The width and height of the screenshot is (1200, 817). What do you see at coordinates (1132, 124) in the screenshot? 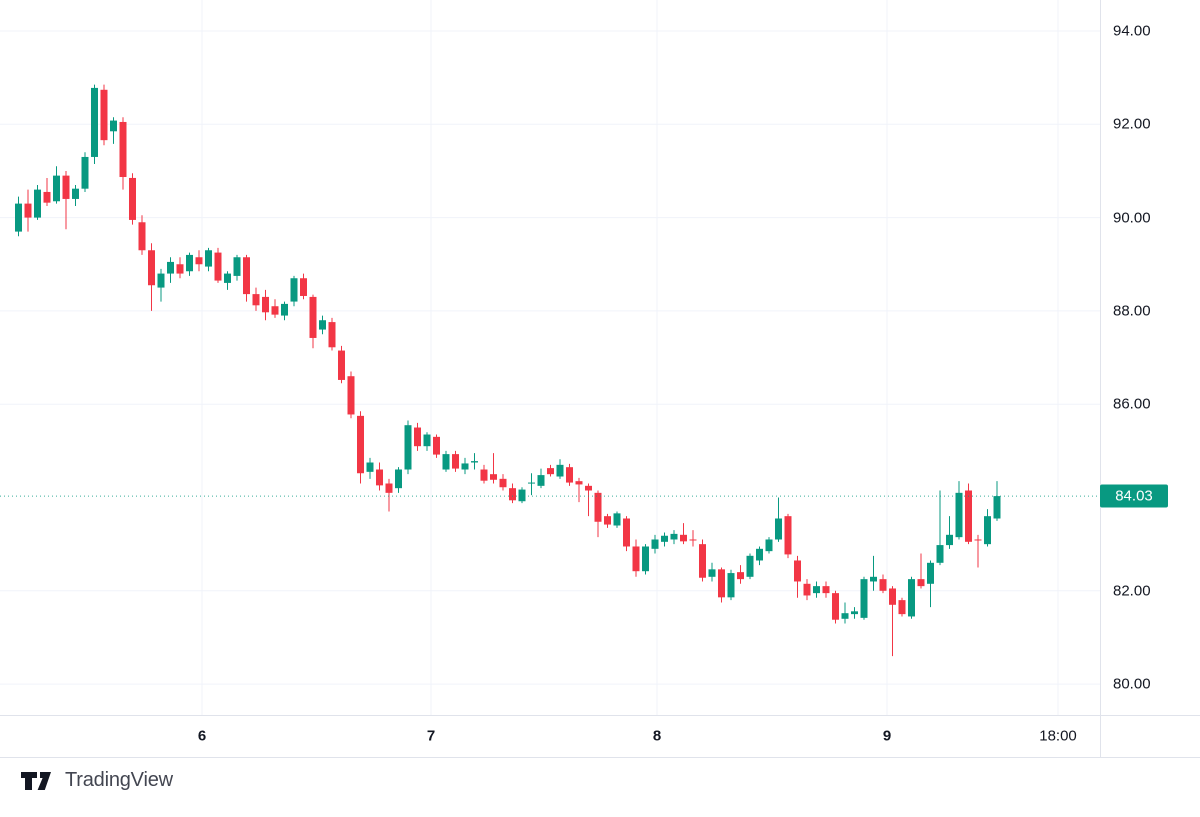
I see `price-axis-label: 92.00` at bounding box center [1132, 124].